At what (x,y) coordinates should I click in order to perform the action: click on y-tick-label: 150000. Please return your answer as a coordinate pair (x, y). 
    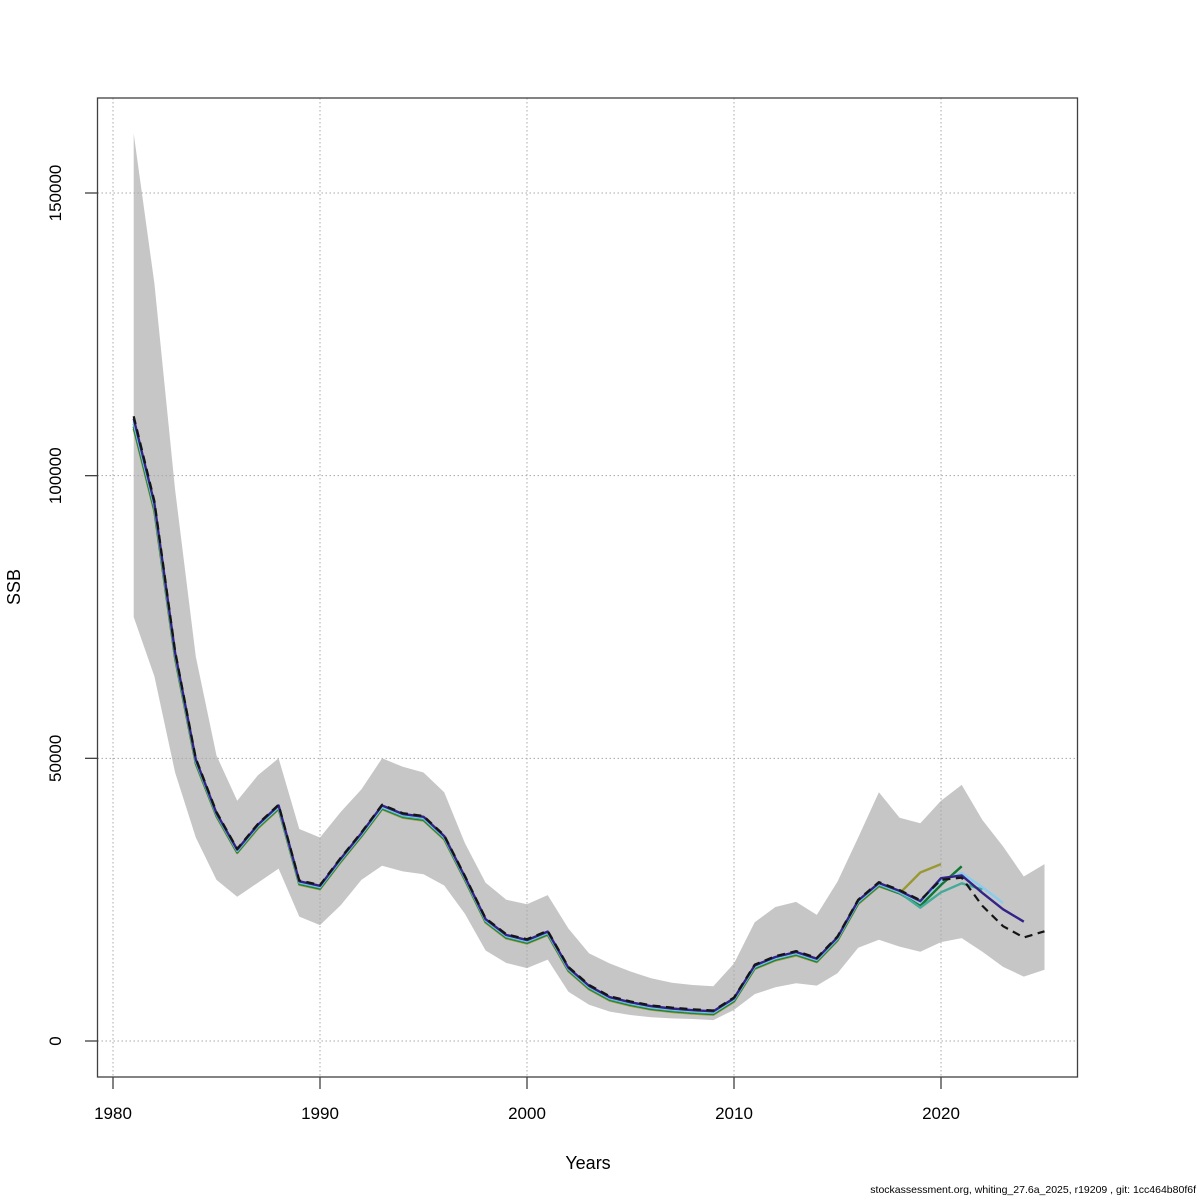
    Looking at the image, I should click on (55, 193).